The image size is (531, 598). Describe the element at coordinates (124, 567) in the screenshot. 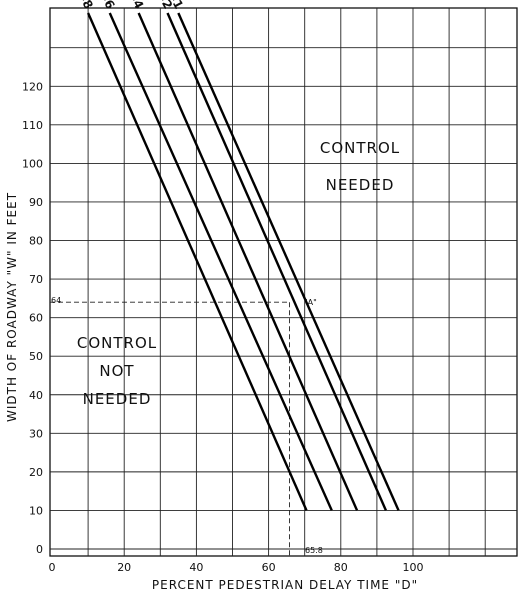

I see `x-tick-label: 20` at that location.